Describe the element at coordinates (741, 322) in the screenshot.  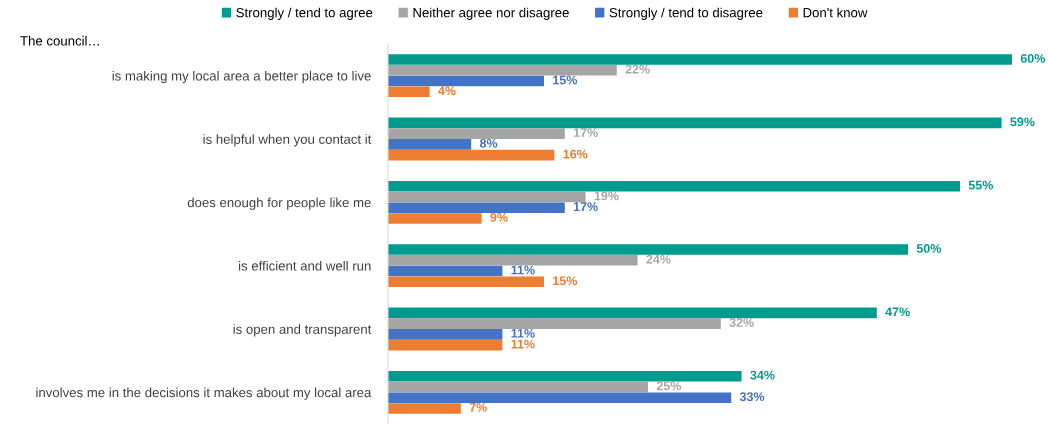
I see `data-label: 32%` at that location.